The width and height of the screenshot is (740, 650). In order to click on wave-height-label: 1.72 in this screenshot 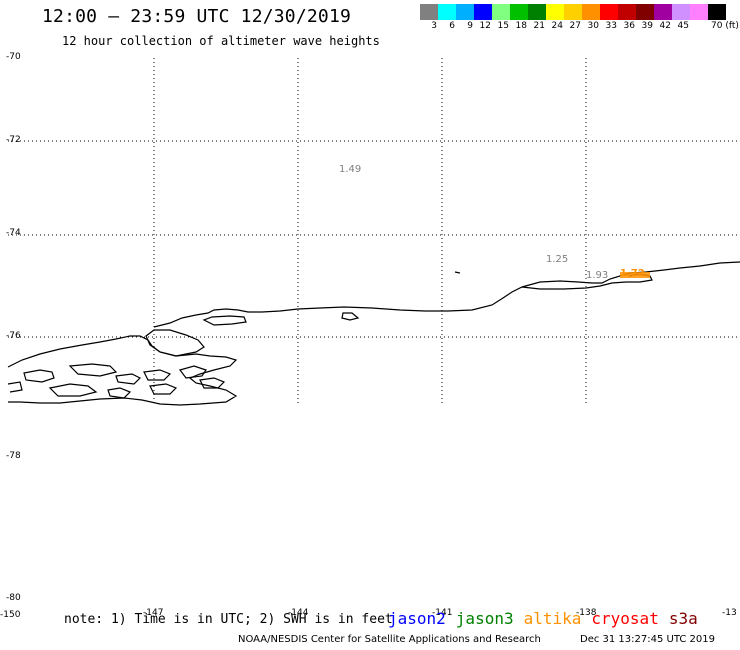, I will do `click(632, 273)`.